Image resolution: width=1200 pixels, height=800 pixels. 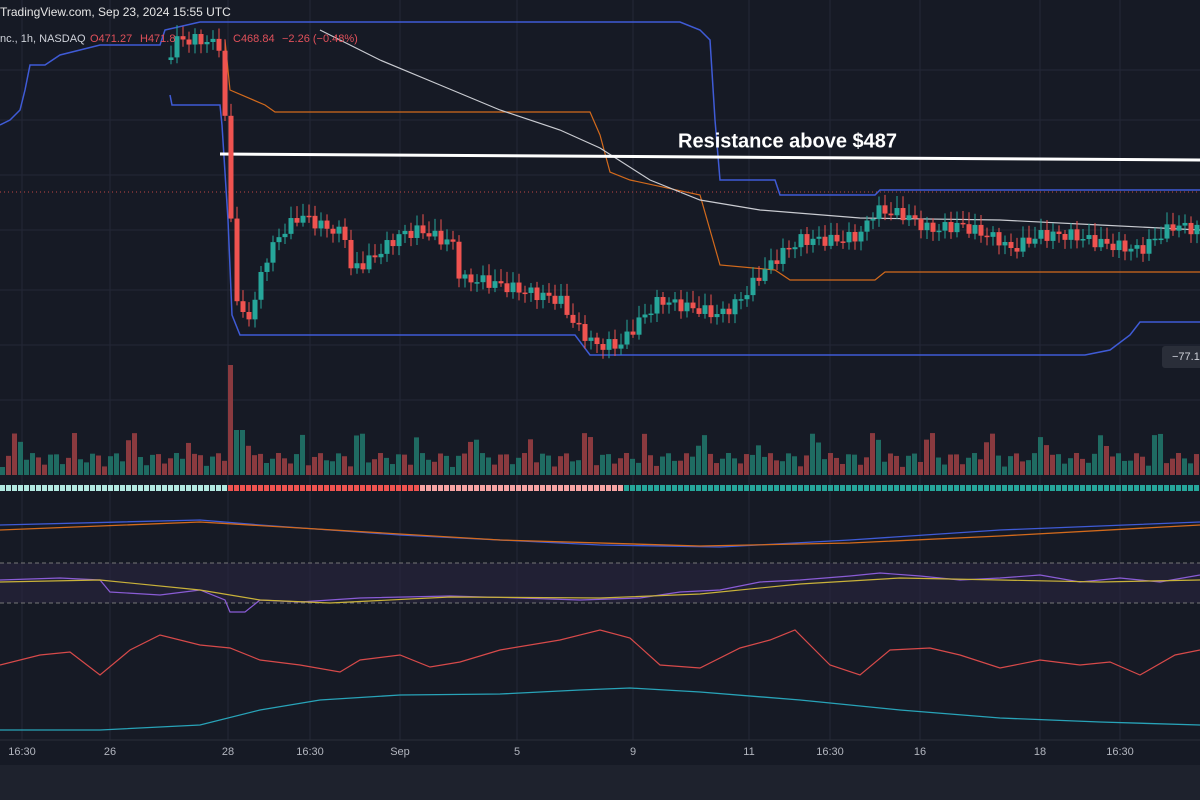 I want to click on trend-line, so click(x=600, y=709).